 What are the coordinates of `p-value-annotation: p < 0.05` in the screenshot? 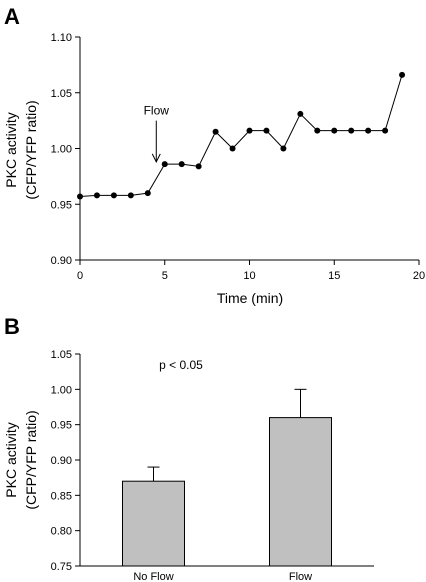 It's located at (181, 365).